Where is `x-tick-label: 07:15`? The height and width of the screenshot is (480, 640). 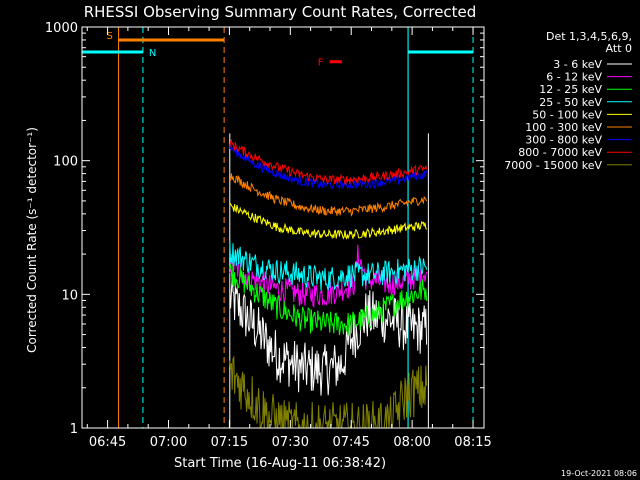 x-tick-label: 07:15 is located at coordinates (229, 442).